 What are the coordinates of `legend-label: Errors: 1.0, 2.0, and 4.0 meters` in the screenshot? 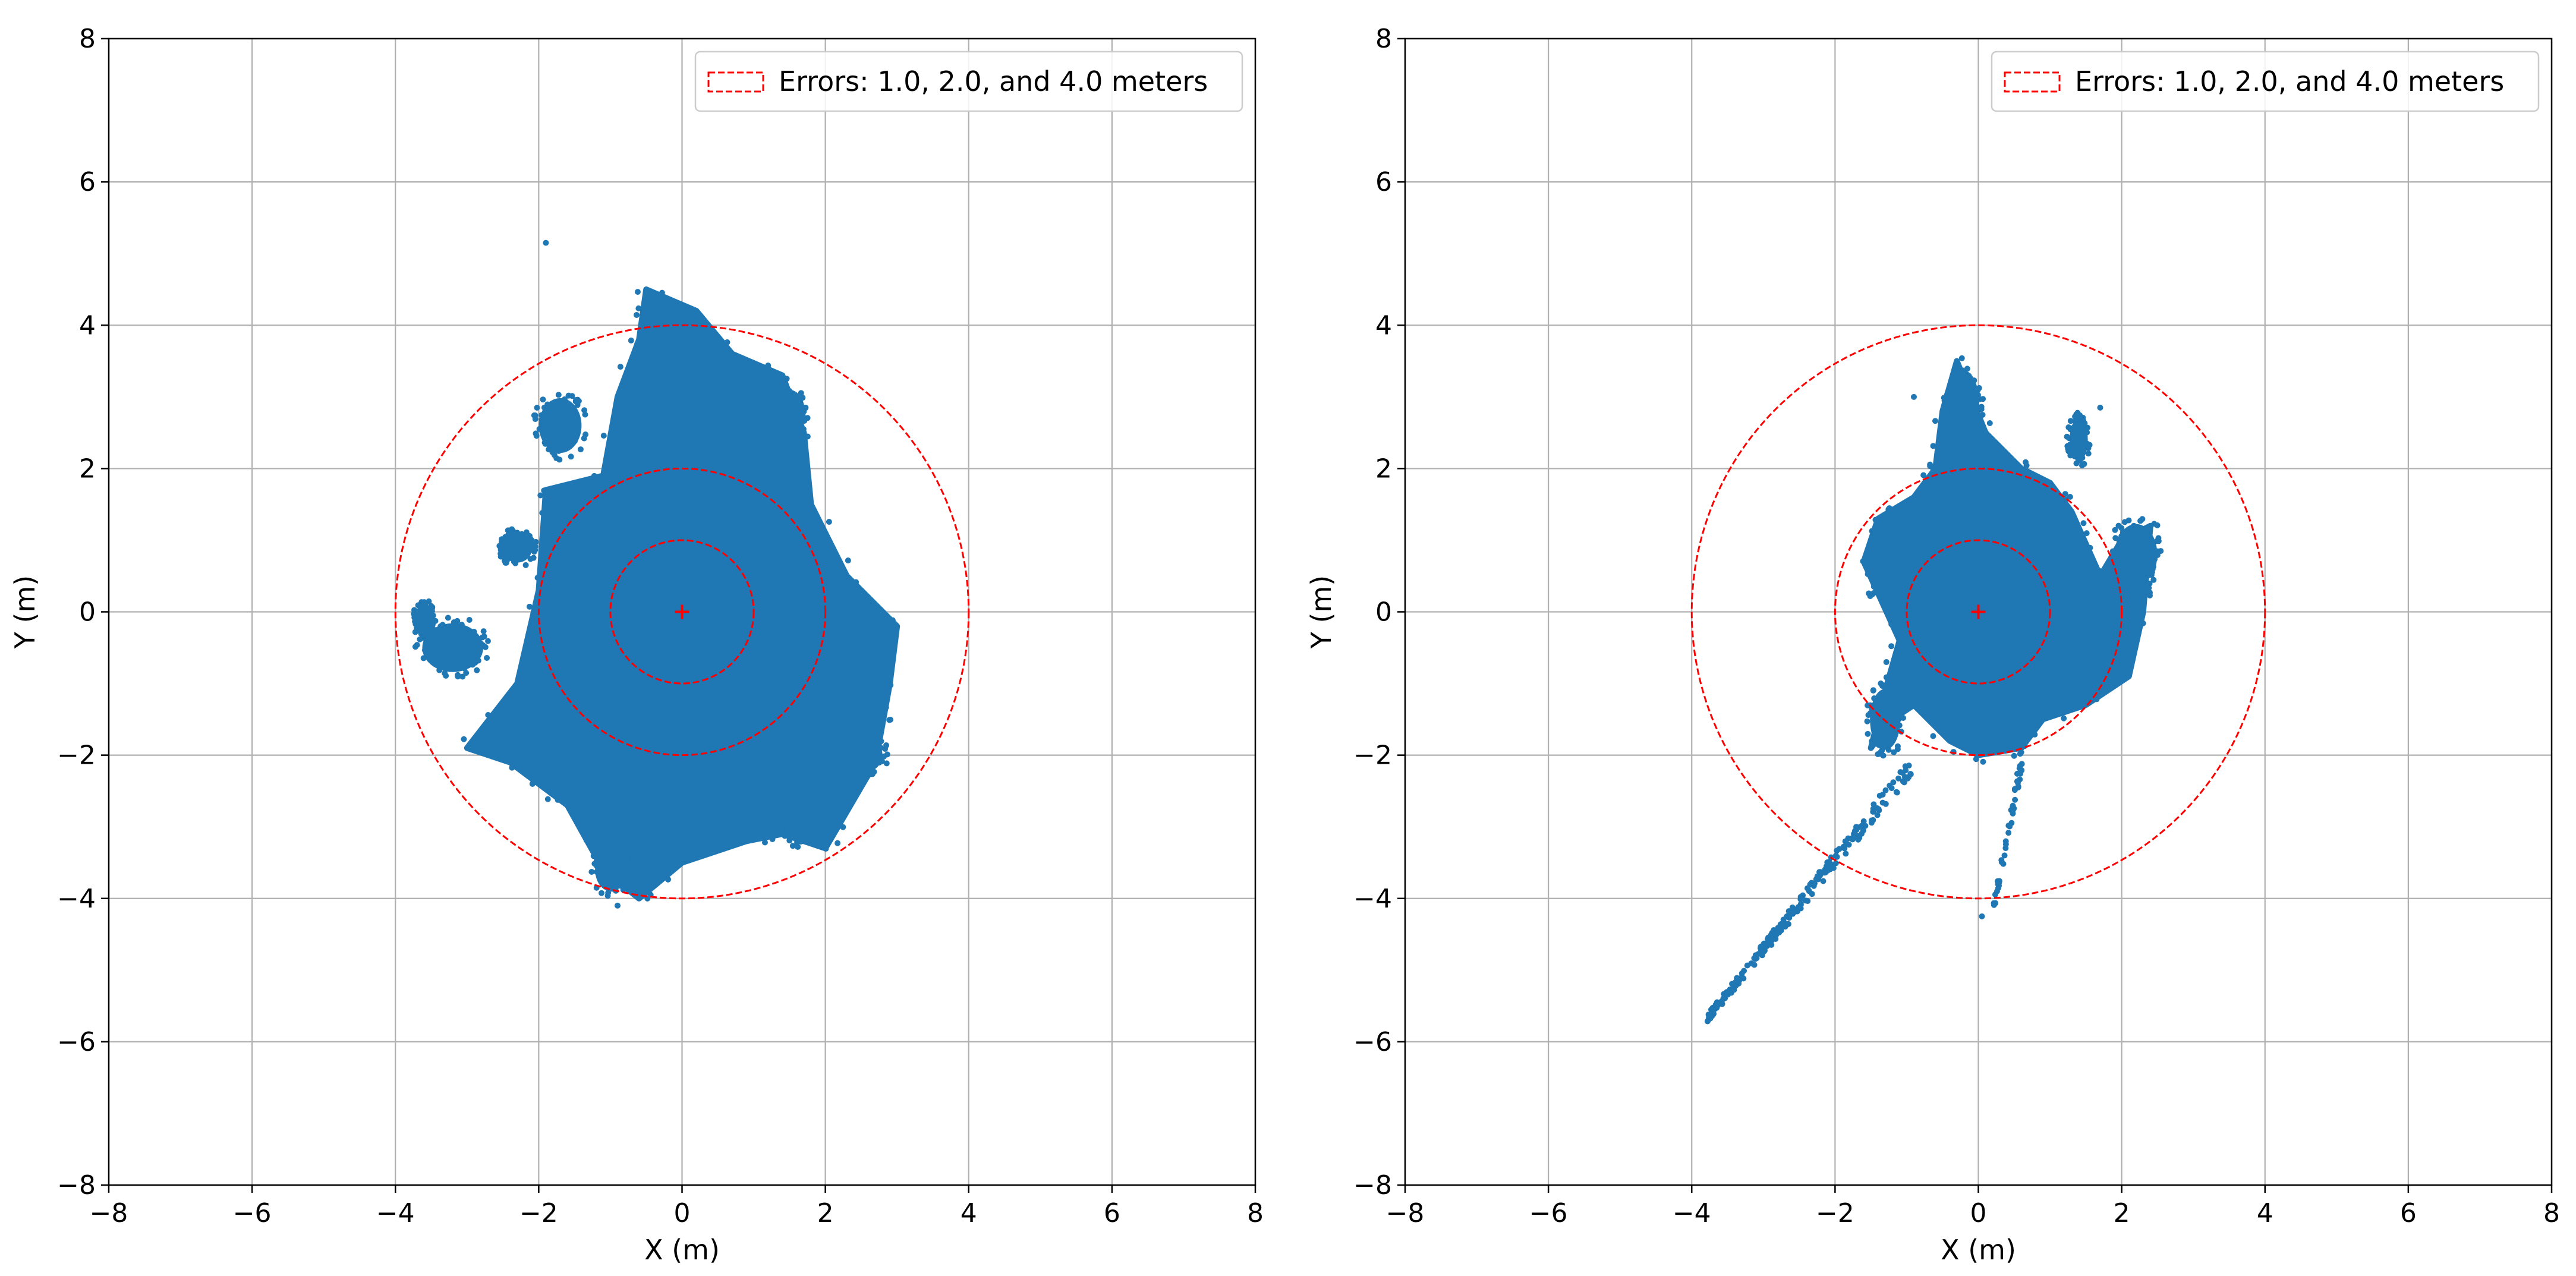 It's located at (993, 81).